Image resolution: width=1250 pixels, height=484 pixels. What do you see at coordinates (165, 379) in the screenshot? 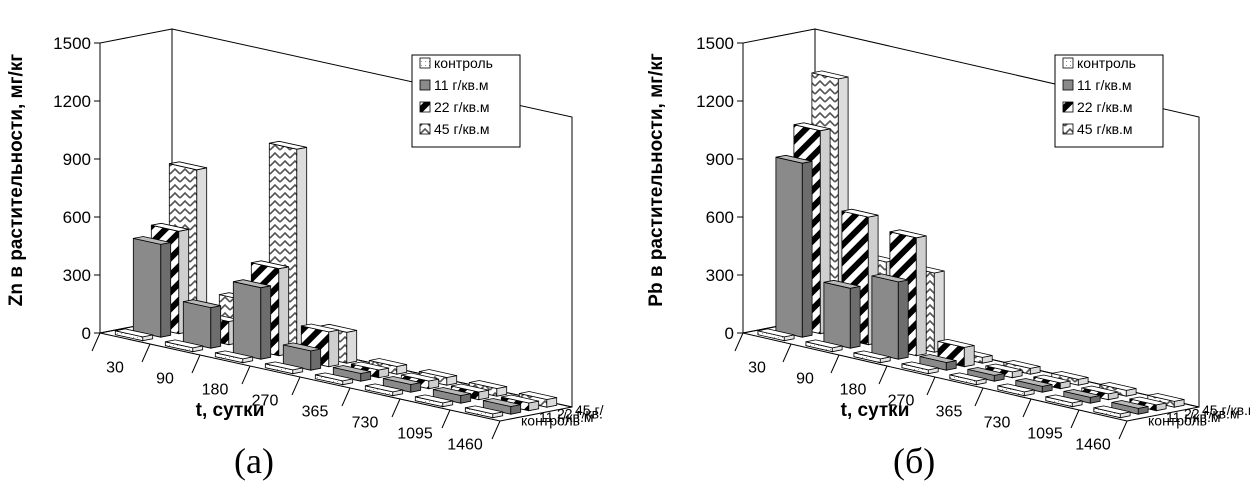
I see `x-tick-label: 90` at bounding box center [165, 379].